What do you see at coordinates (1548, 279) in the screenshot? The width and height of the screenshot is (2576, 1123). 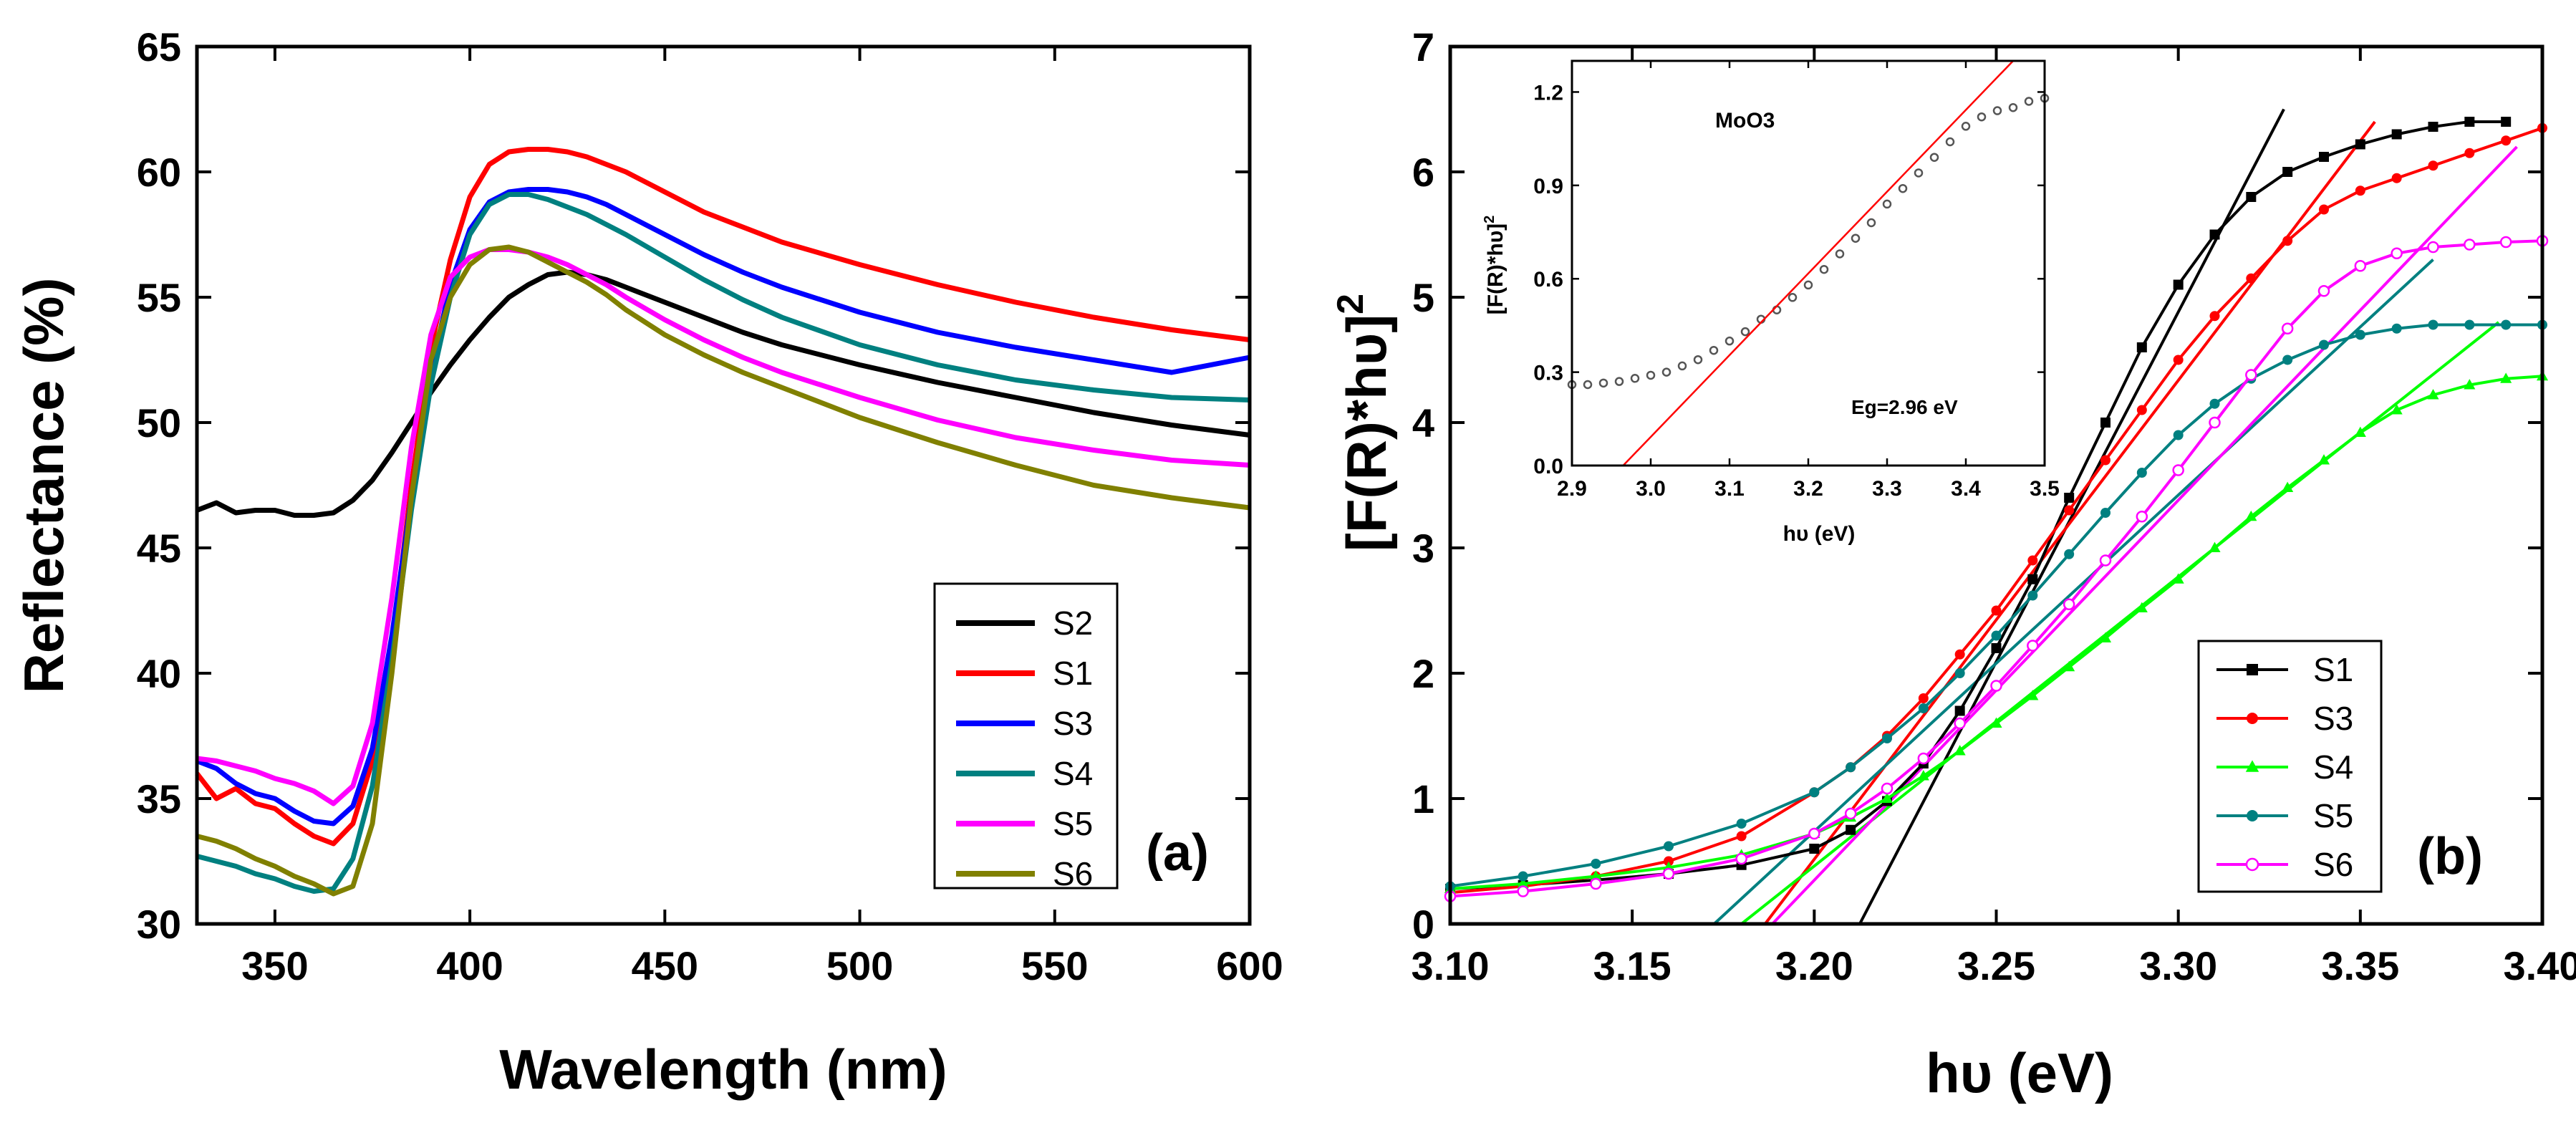 I see `y-tick-label: 0.6` at bounding box center [1548, 279].